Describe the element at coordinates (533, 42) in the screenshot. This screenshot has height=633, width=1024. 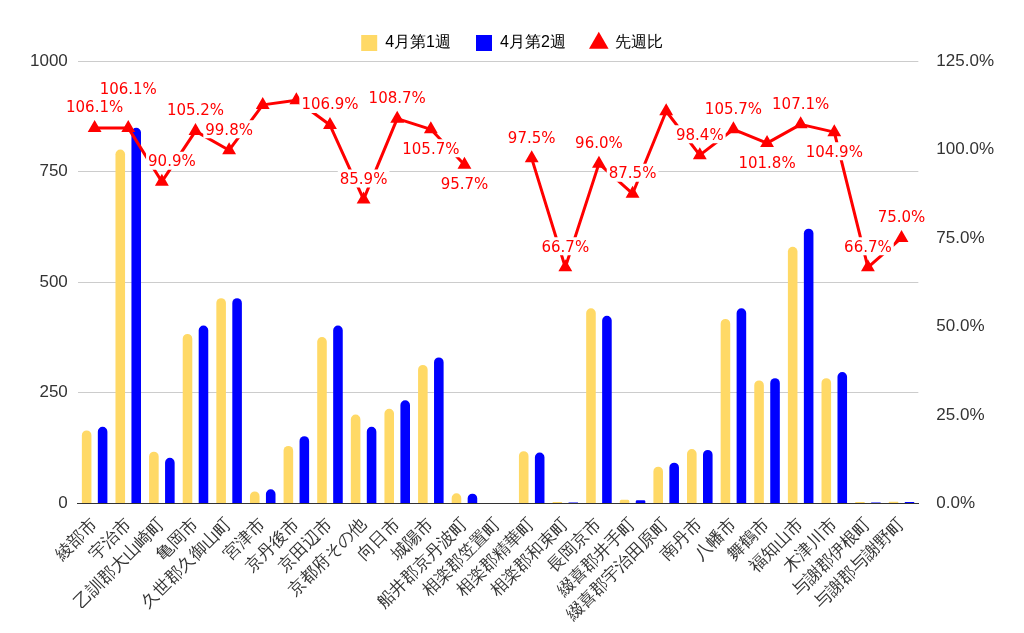
I see `legend-label: 4月第2週` at that location.